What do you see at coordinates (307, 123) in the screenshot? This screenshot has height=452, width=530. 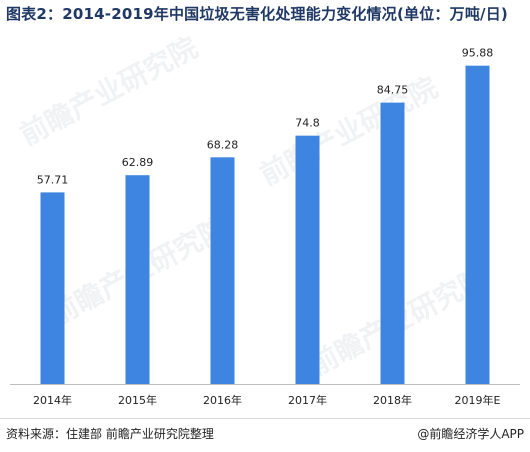 I see `data-label-3: 74.8` at bounding box center [307, 123].